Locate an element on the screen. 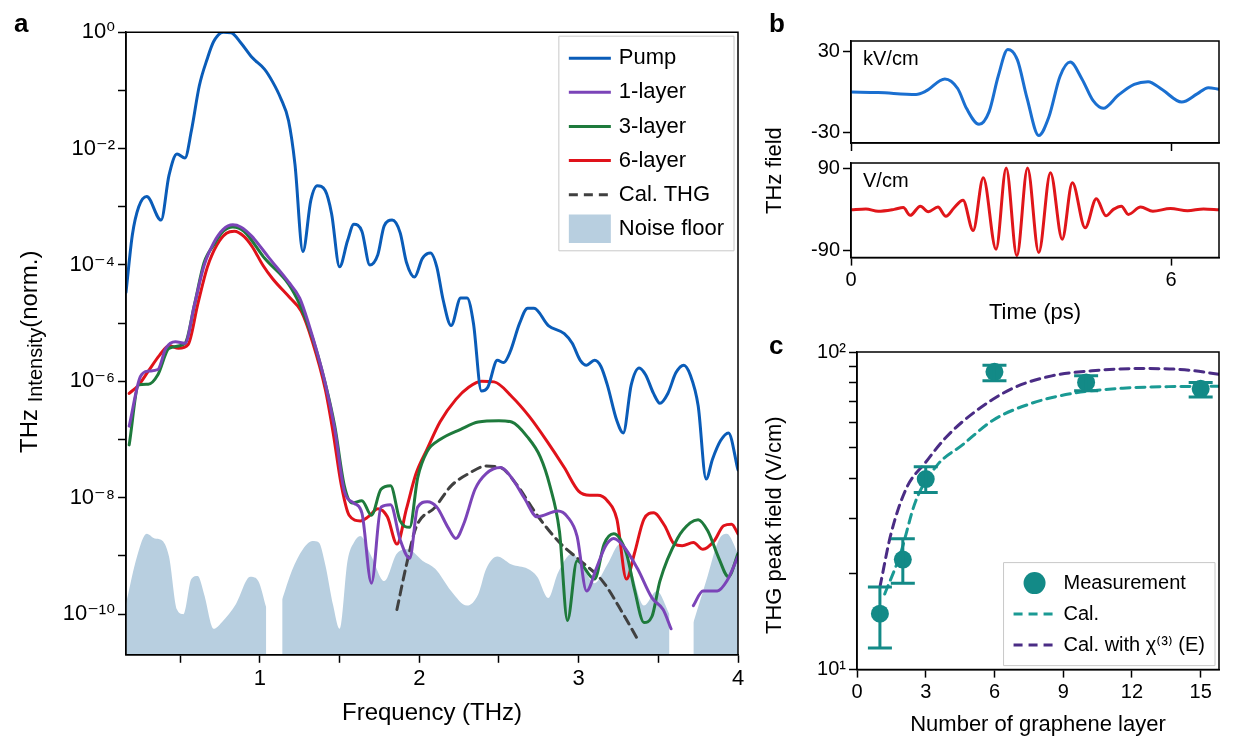  legend-label: Cal. THG is located at coordinates (664, 193).